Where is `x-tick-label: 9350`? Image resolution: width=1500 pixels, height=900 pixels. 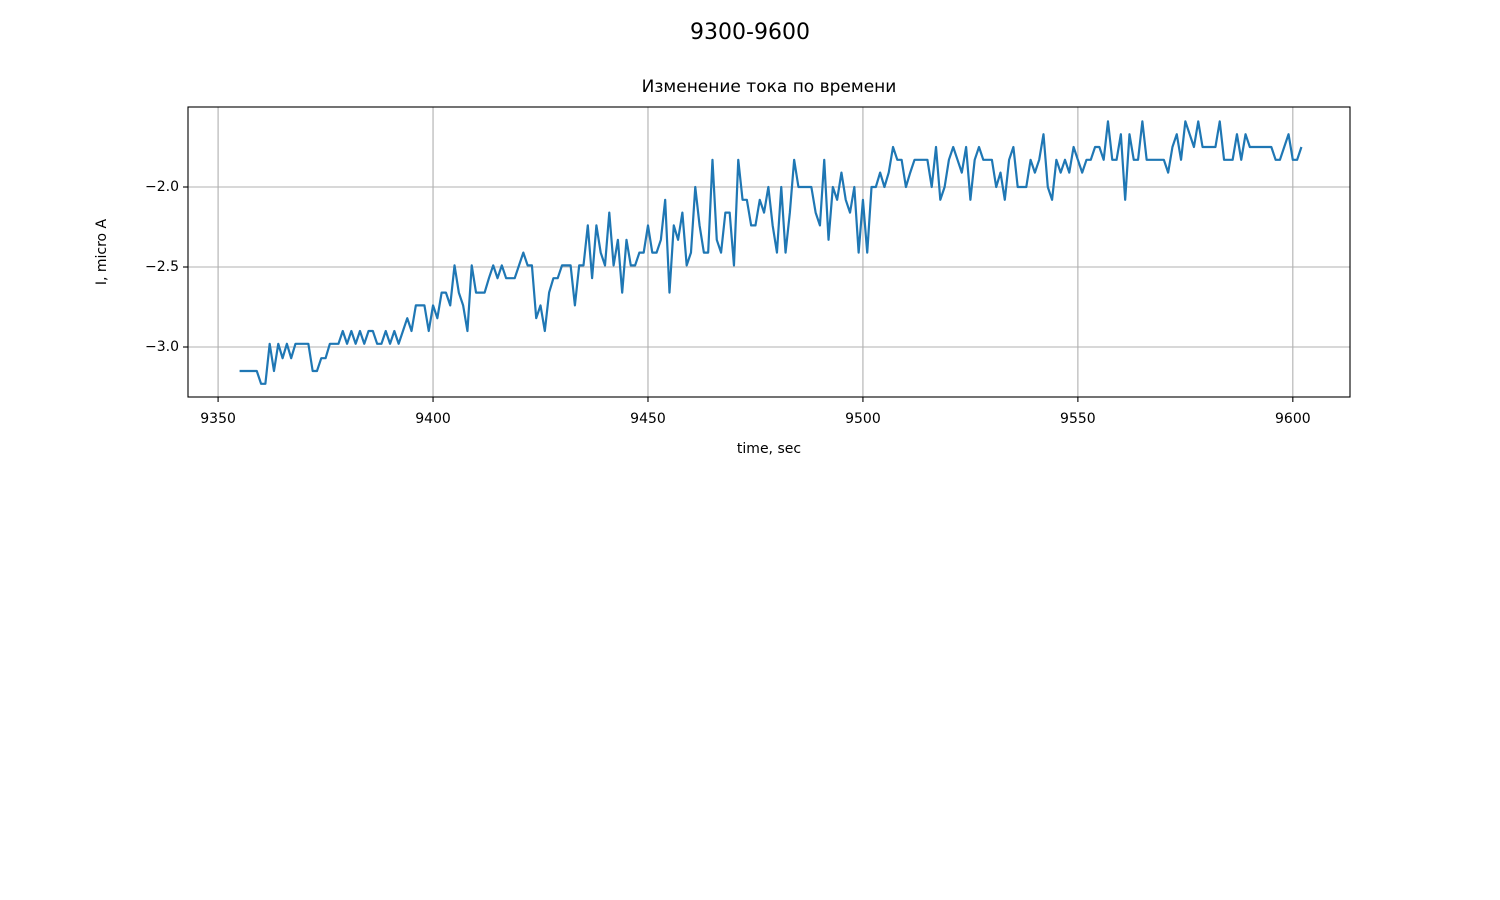
x-tick-label: 9350 is located at coordinates (218, 419).